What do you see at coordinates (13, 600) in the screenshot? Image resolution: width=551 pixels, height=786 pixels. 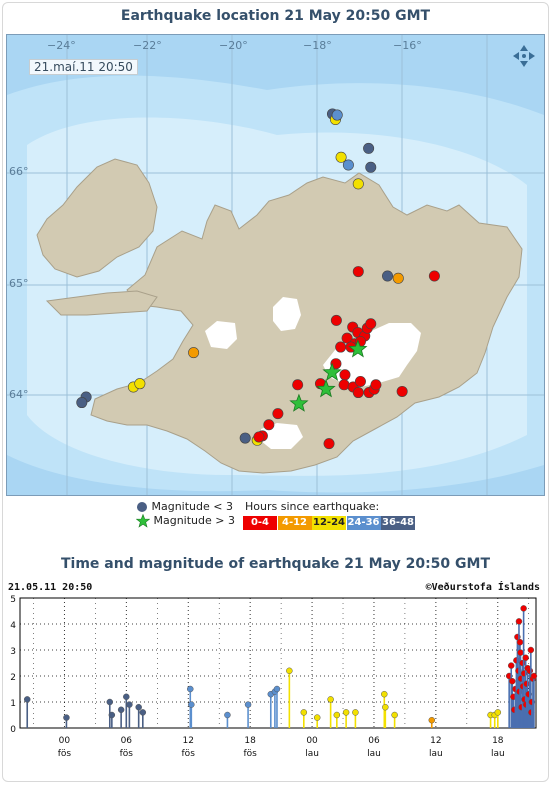 I see `ts-y-tick: 5` at bounding box center [13, 600].